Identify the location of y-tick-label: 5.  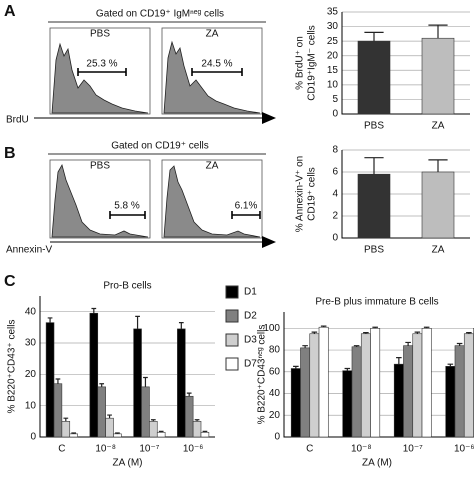
(335, 99).